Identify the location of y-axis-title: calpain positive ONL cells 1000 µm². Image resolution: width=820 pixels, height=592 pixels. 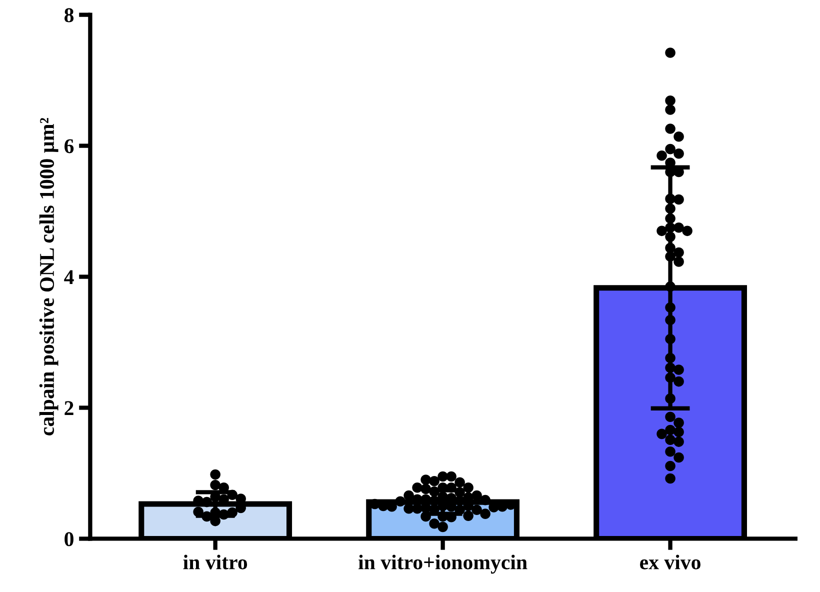
(48, 277).